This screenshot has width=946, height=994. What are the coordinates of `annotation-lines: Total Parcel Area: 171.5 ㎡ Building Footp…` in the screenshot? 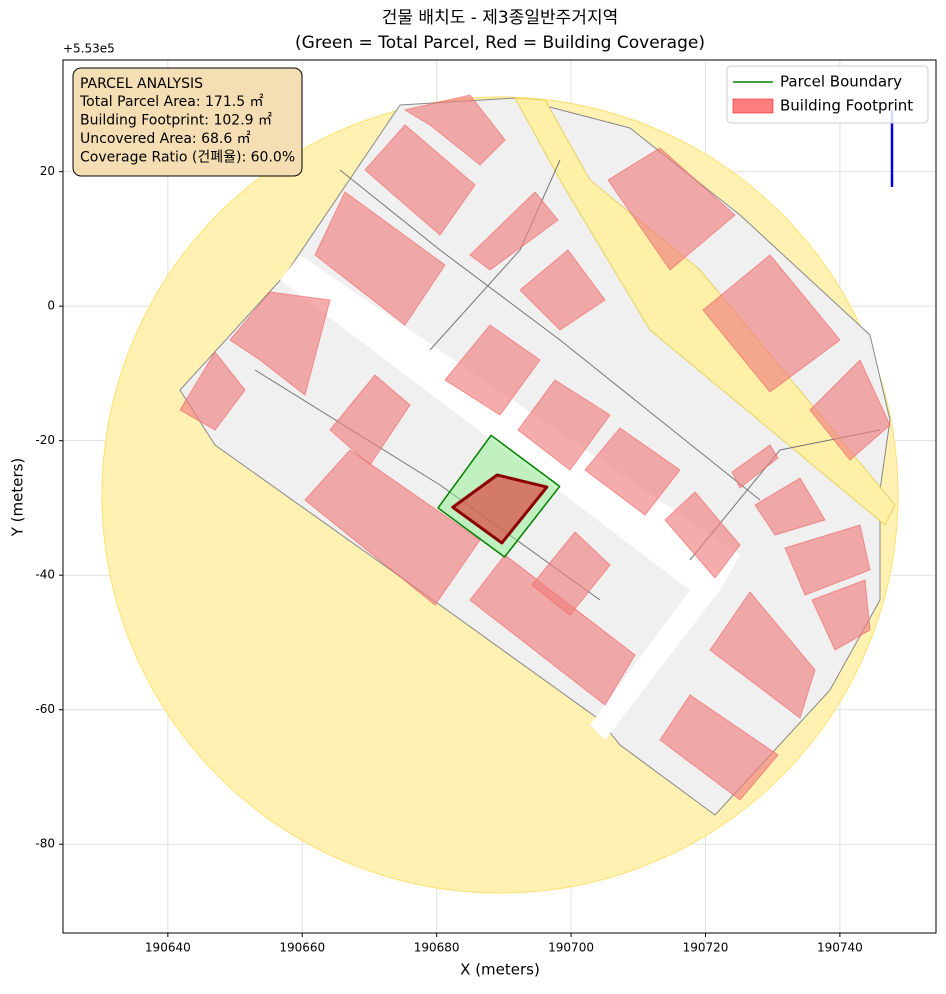 It's located at (187, 130).